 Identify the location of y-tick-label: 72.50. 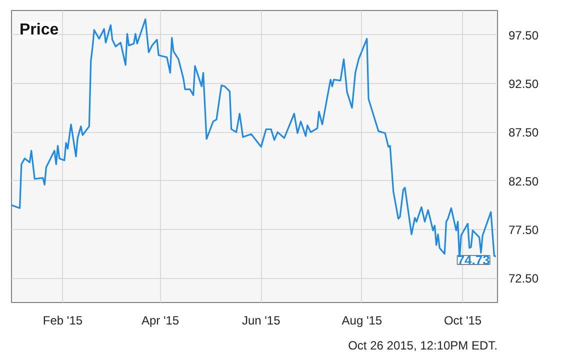
(523, 279).